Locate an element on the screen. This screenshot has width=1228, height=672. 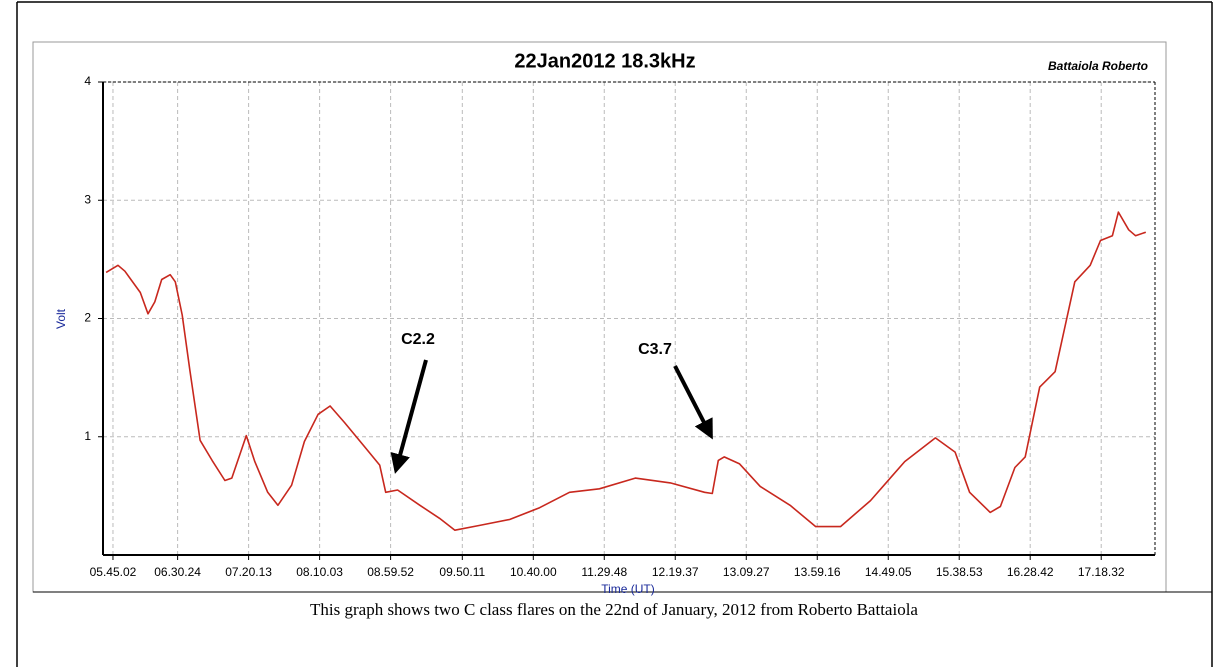
x-tick-label: 15.38.53 is located at coordinates (959, 572).